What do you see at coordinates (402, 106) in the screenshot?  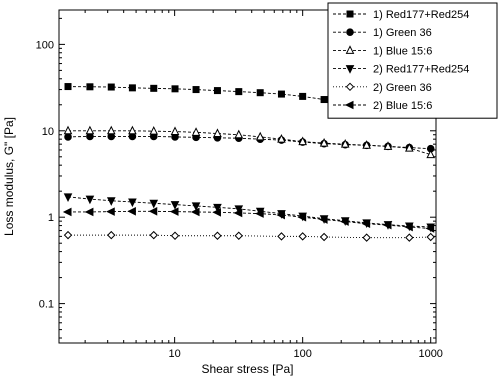 I see `legend-label: 2) Blue 15:6` at bounding box center [402, 106].